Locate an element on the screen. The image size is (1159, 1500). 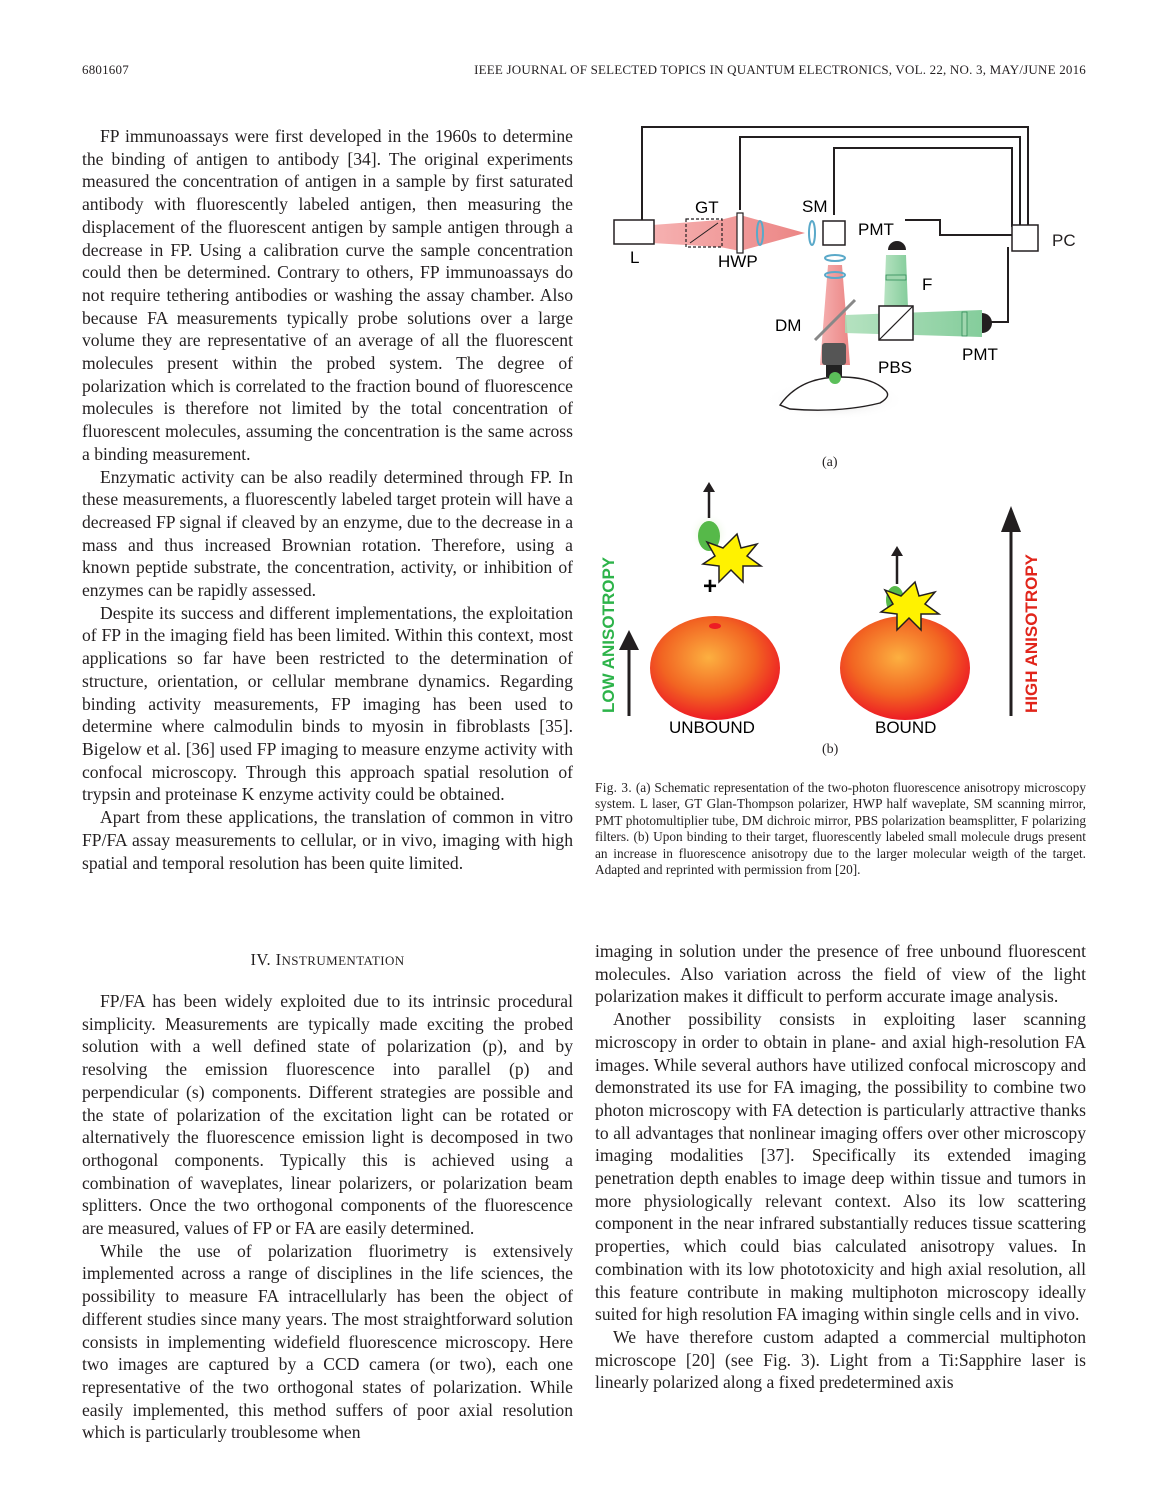
mouse is located at coordinates (833, 393).